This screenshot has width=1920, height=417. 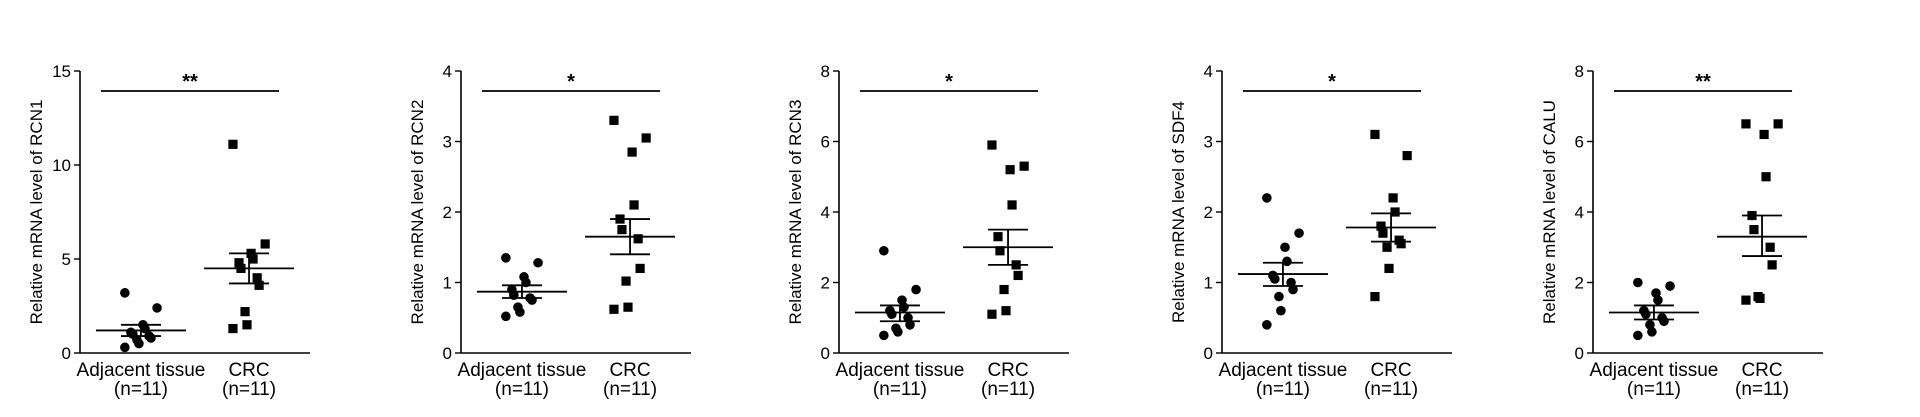 What do you see at coordinates (61, 165) in the screenshot?
I see `y-tick-label: 10` at bounding box center [61, 165].